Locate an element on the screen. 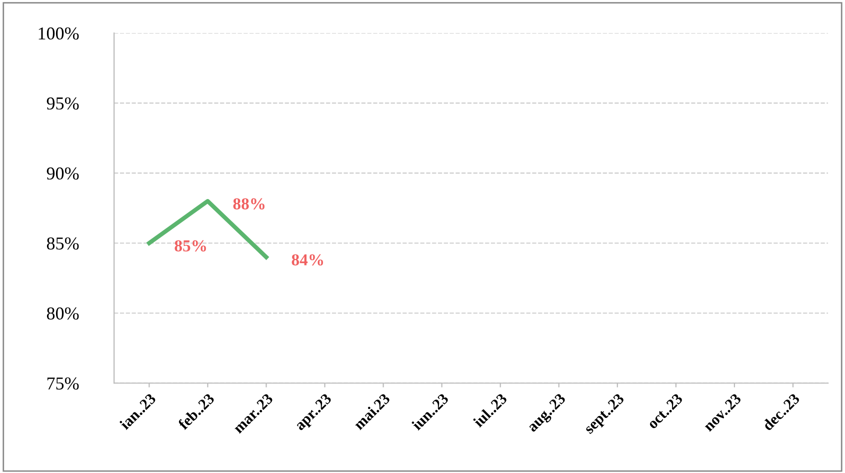  y-tick-label: 80% is located at coordinates (62, 313).